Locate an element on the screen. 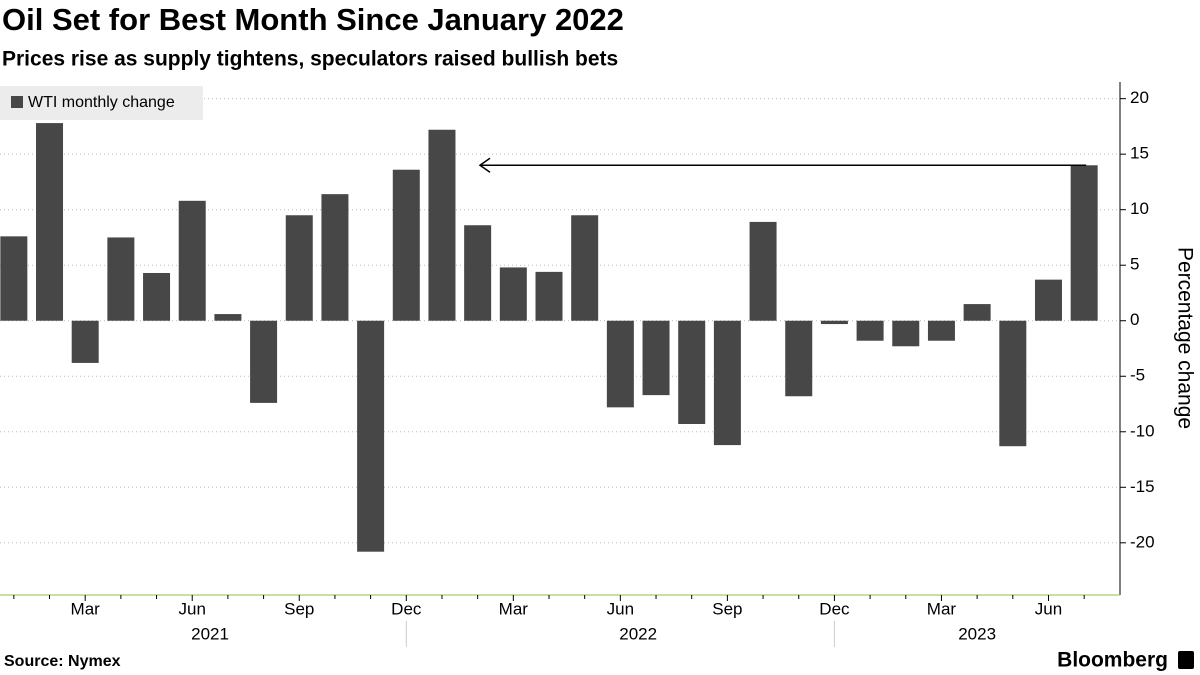 The width and height of the screenshot is (1200, 675). y-tick-label: -10 is located at coordinates (1142, 430).